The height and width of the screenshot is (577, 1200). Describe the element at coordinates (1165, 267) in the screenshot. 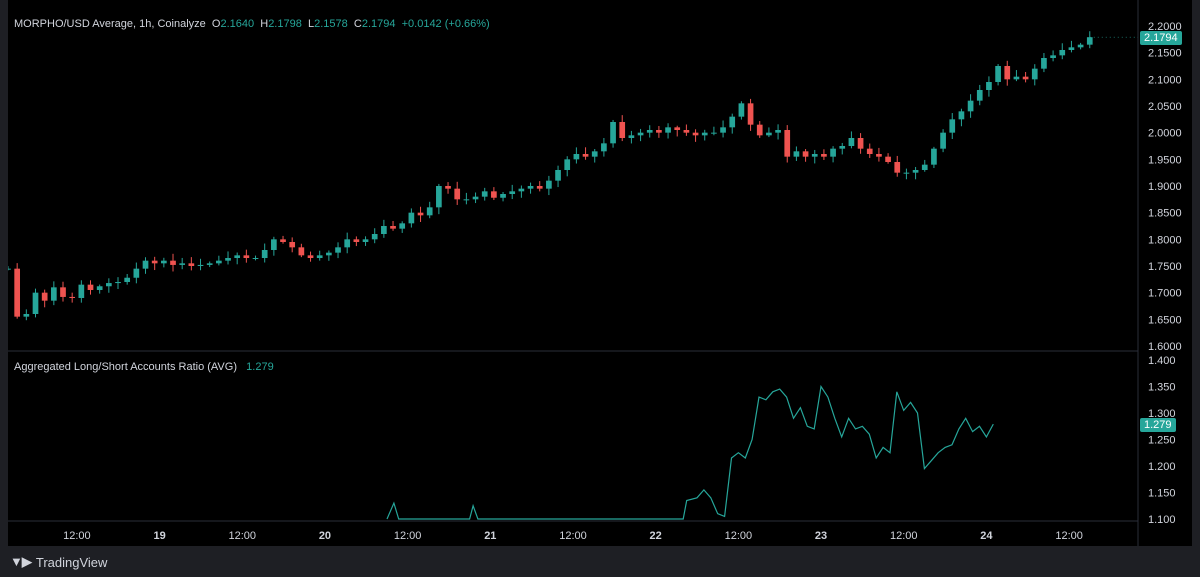

I see `price-tick-label: 1.7500` at that location.